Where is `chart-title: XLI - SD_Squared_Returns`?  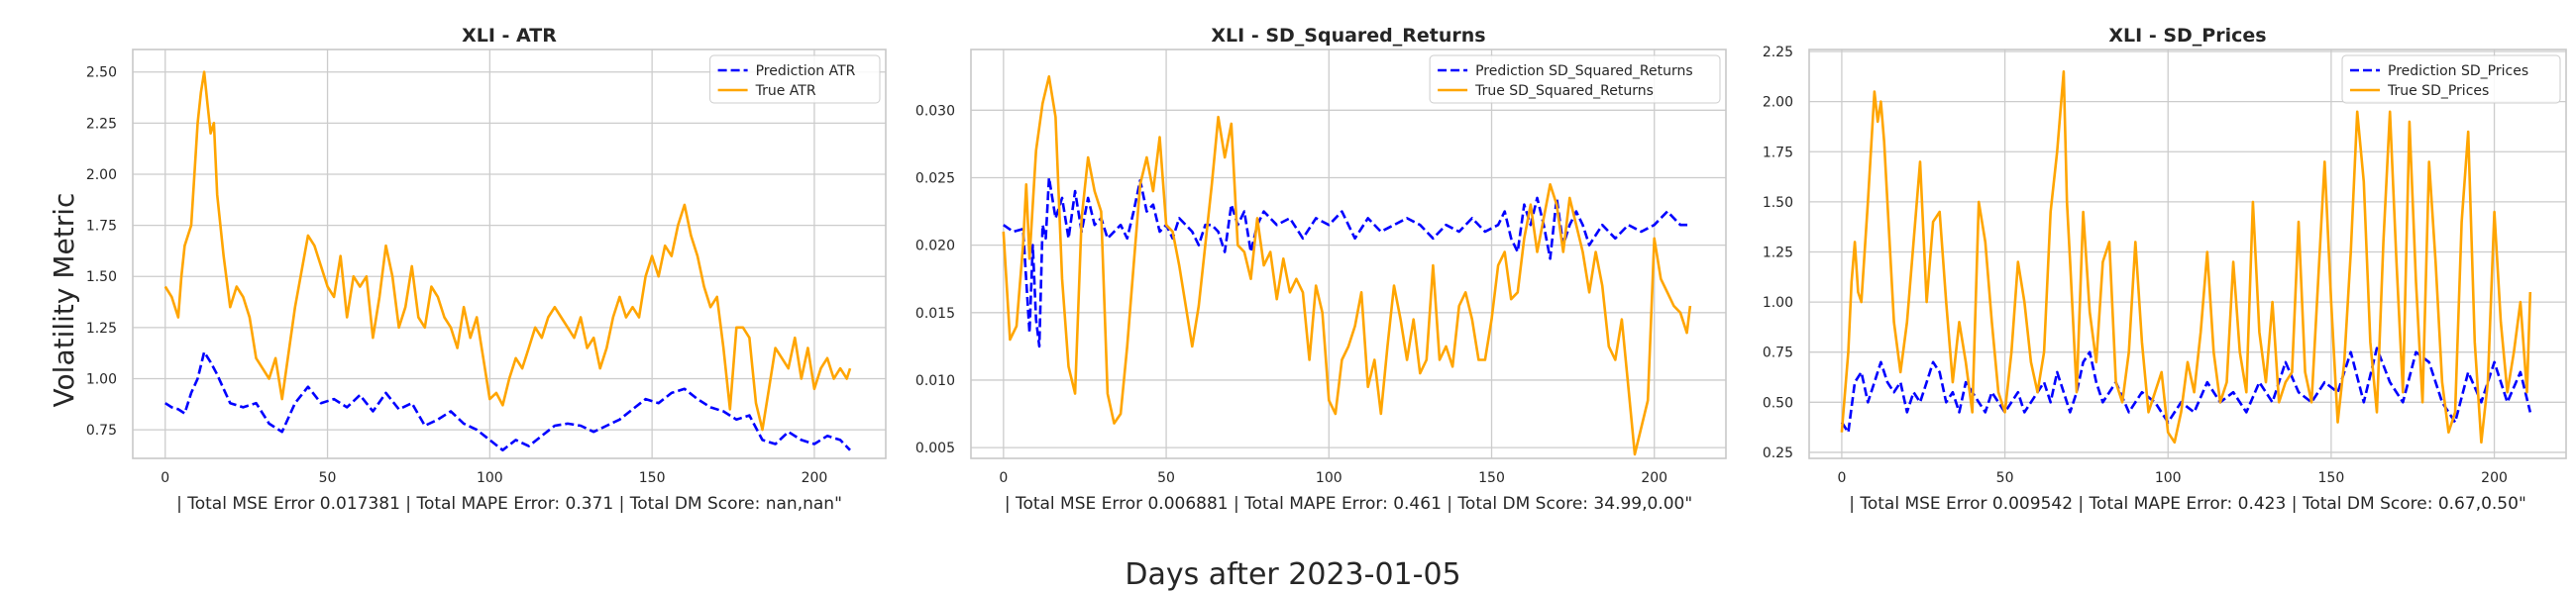 chart-title: XLI - SD_Squared_Returns is located at coordinates (1348, 36).